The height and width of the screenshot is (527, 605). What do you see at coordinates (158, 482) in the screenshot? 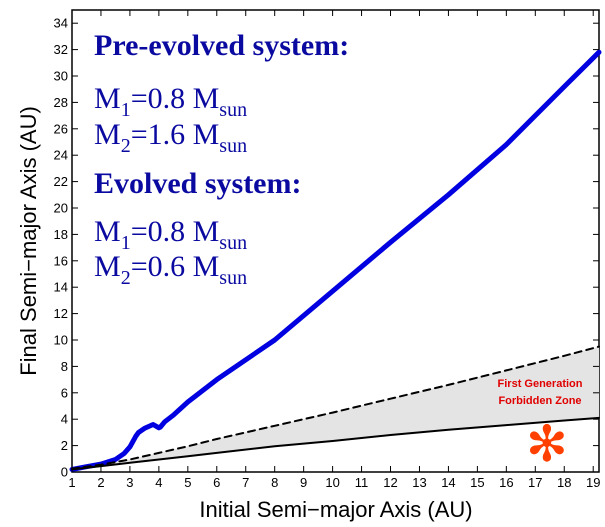
I see `x-tick-label: 4` at bounding box center [158, 482].